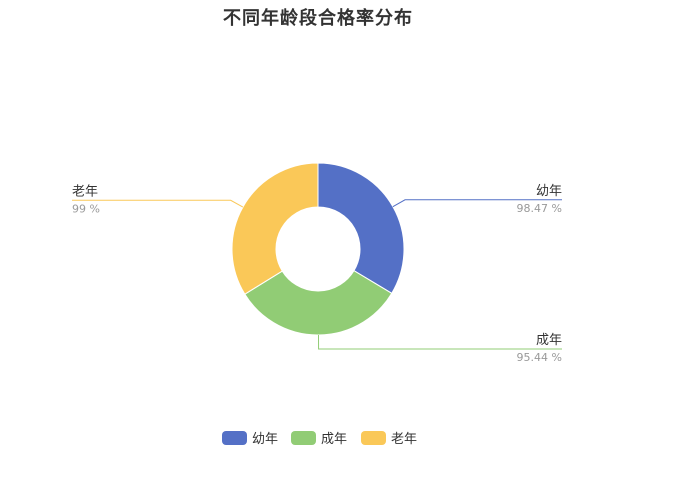 Image resolution: width=690 pixels, height=502 pixels. Describe the element at coordinates (334, 439) in the screenshot. I see `legend-label-adult: 成年` at that location.